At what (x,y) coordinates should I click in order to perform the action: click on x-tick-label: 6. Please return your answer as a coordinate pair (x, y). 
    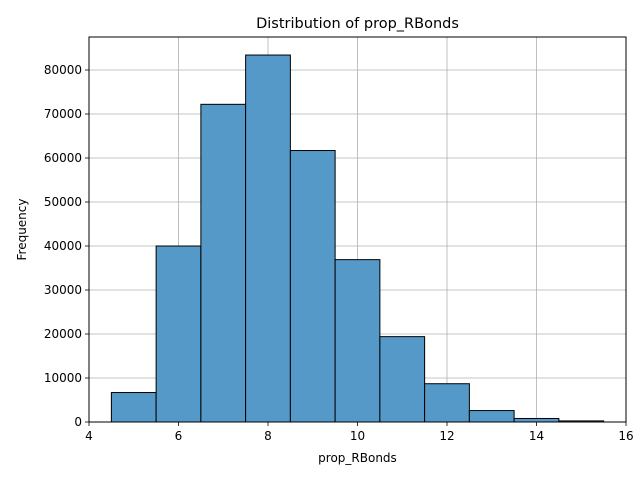
    Looking at the image, I should click on (179, 436).